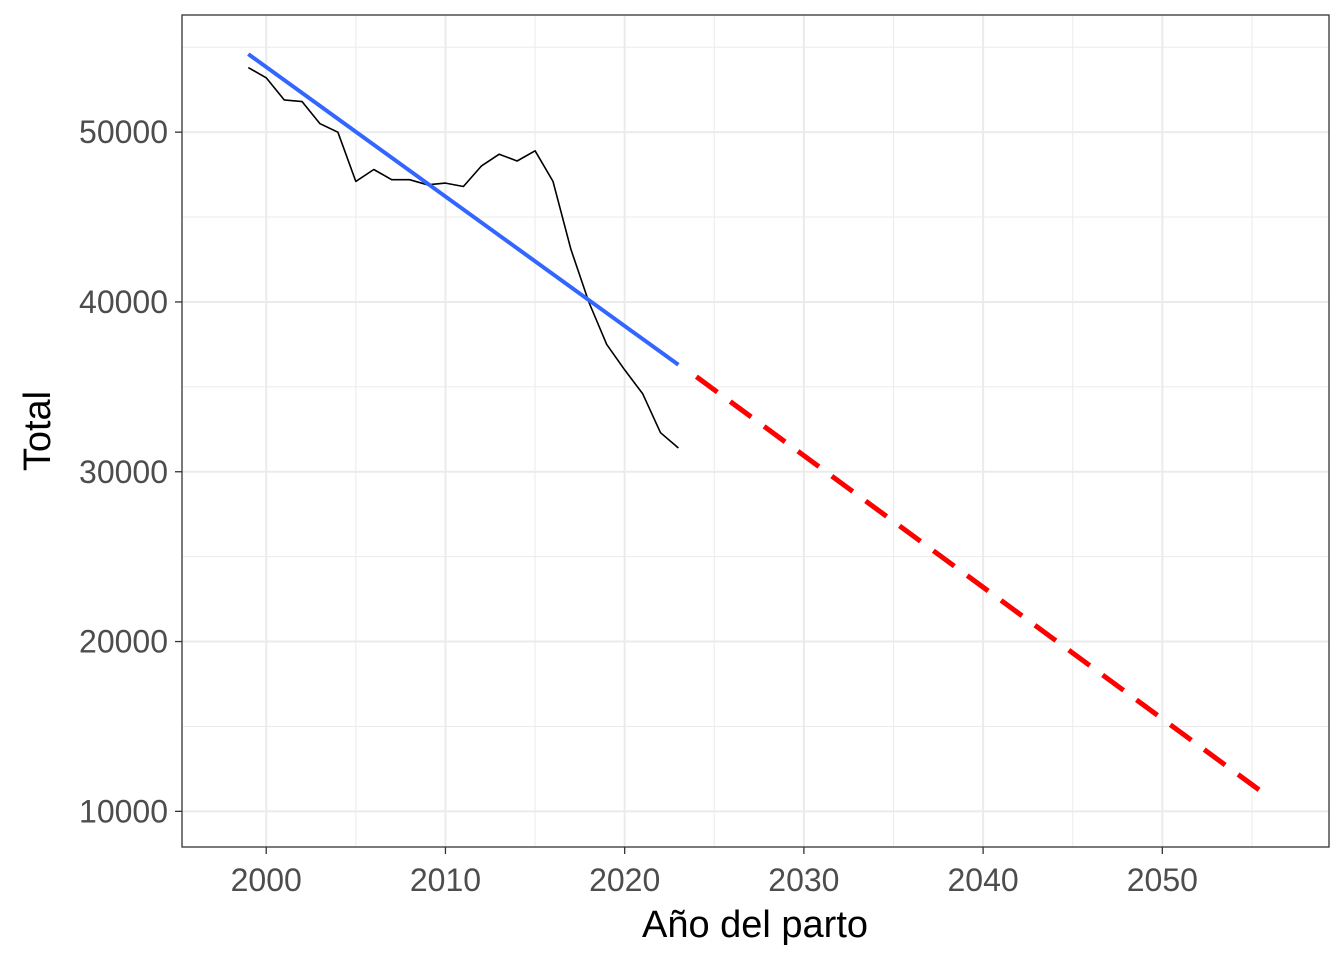 The width and height of the screenshot is (1344, 960). What do you see at coordinates (123, 472) in the screenshot?
I see `y-tick-label: 30000` at bounding box center [123, 472].